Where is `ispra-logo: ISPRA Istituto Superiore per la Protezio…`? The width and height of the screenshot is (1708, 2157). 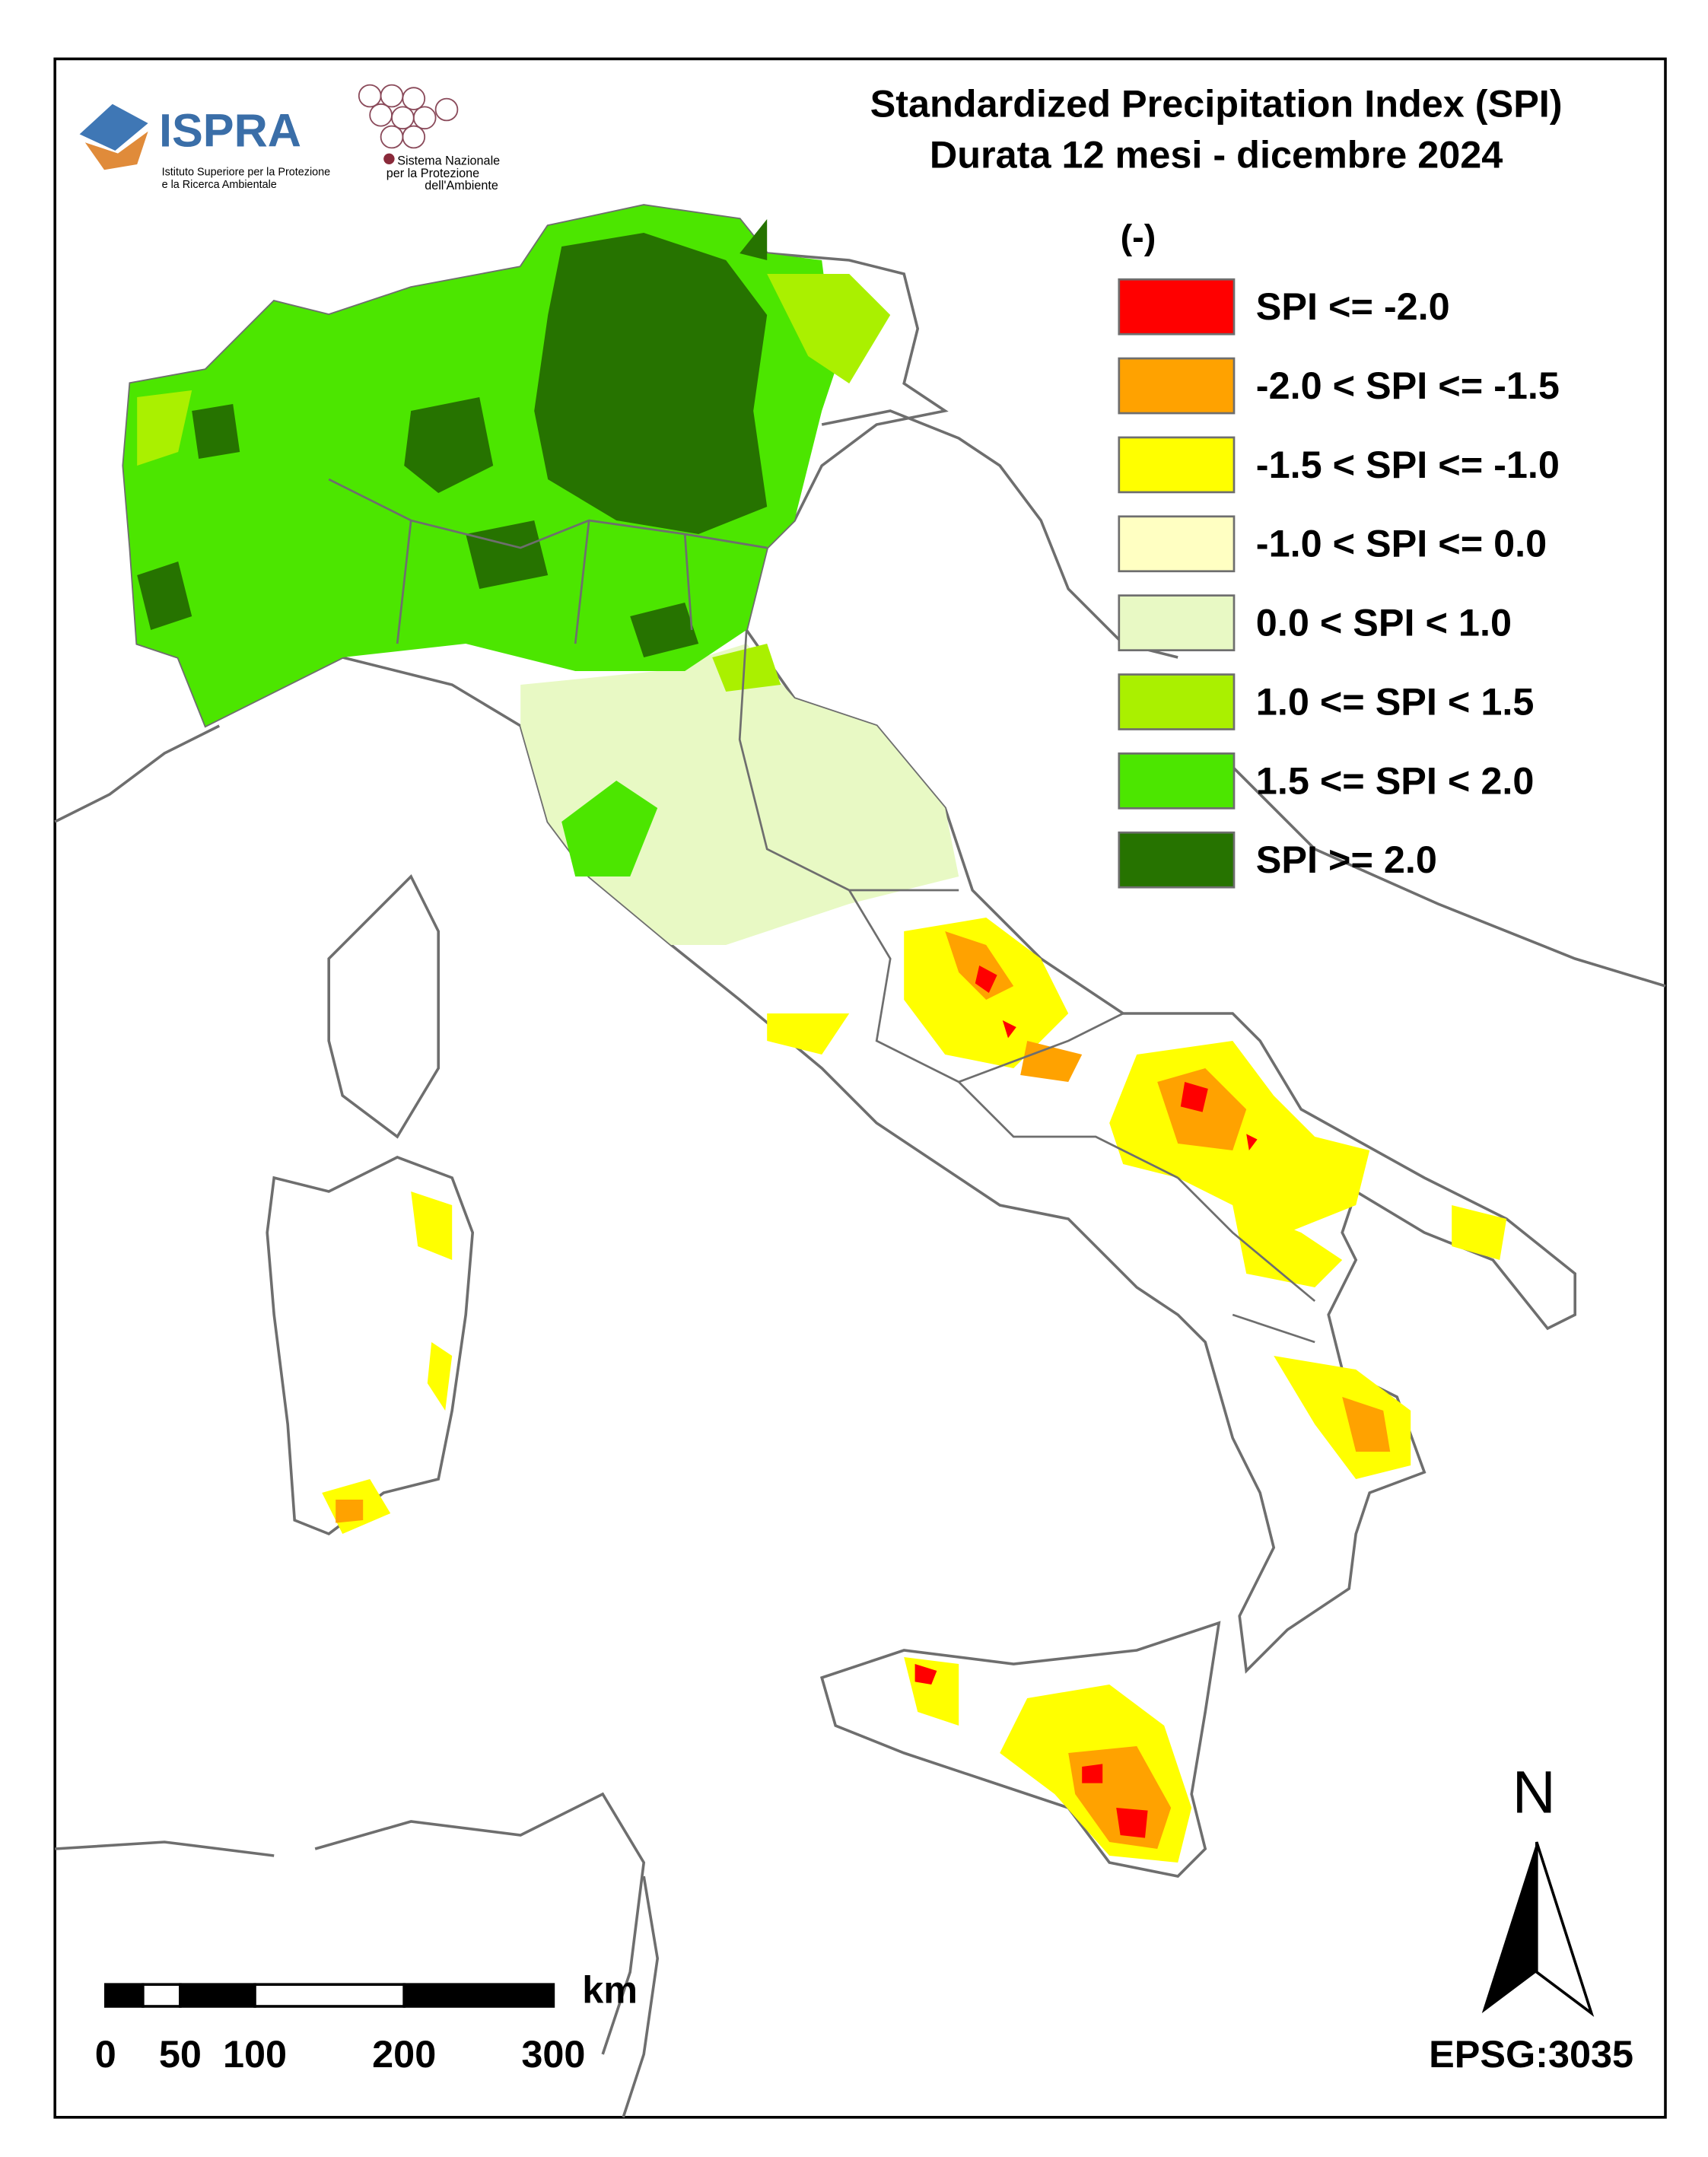 ispra-logo: ISPRA Istituto Superiore per la Protezio… is located at coordinates (205, 147).